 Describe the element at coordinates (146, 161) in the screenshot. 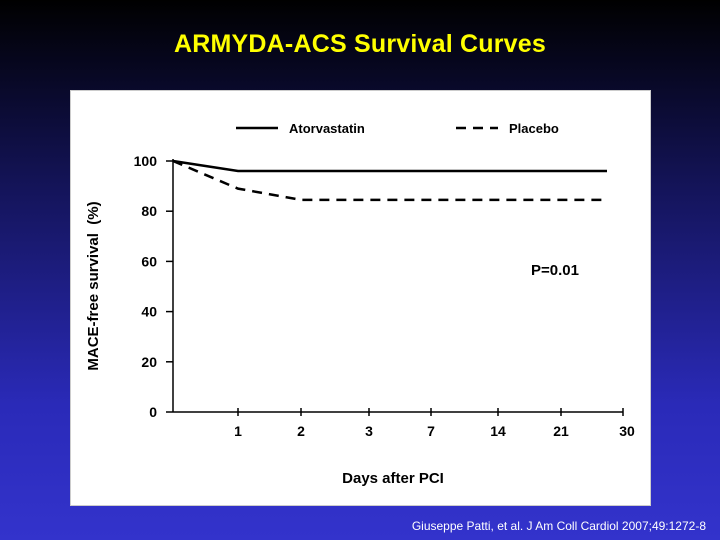

I see `y-tick-label: 100` at that location.